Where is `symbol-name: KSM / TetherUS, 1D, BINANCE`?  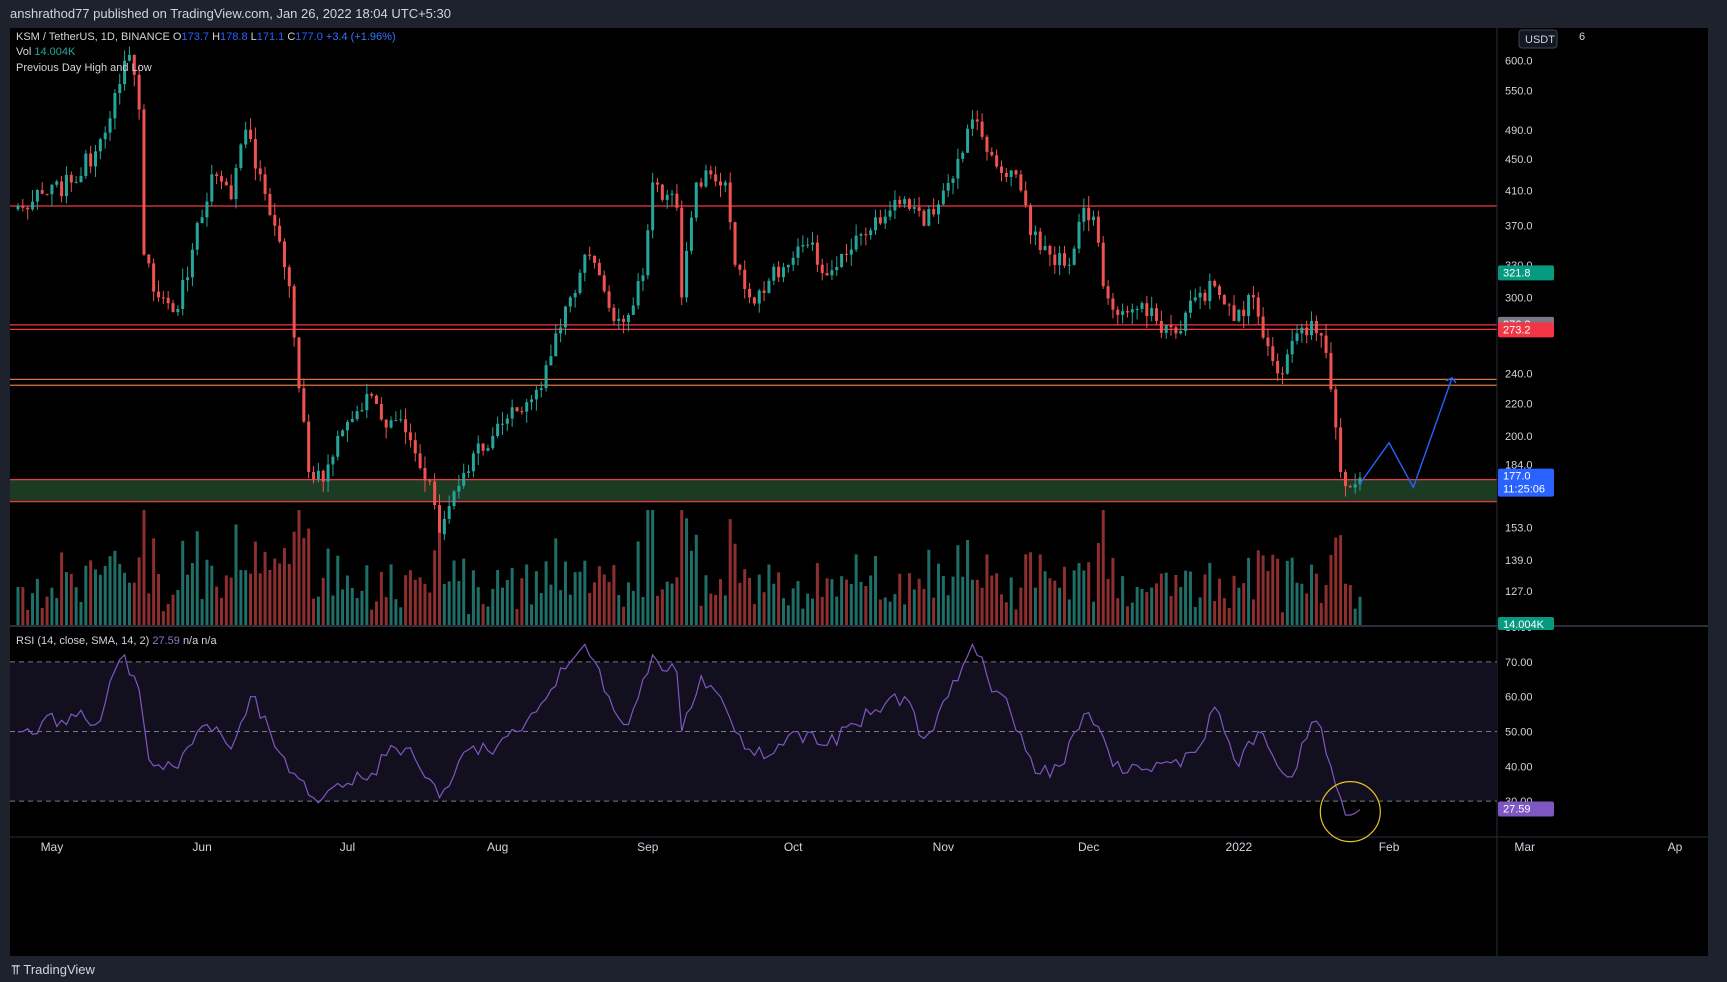
symbol-name: KSM / TetherUS, 1D, BINANCE is located at coordinates (93, 37).